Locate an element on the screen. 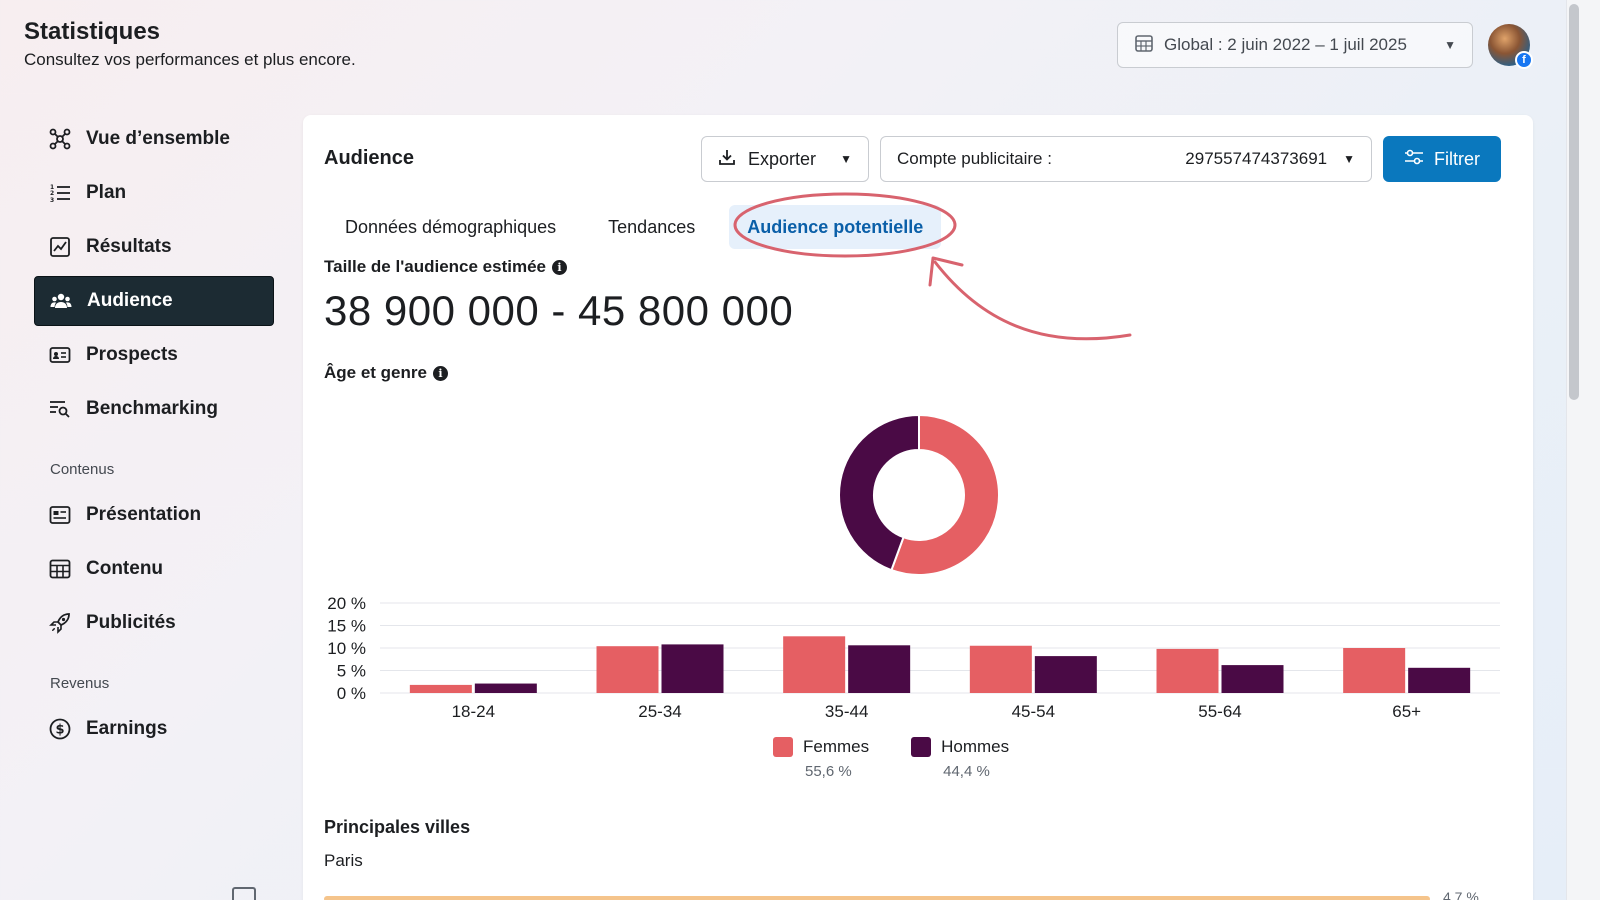  date-range-picker: Global : 2 juin 2022 – 1 juil 2025 ▼ is located at coordinates (1295, 45).